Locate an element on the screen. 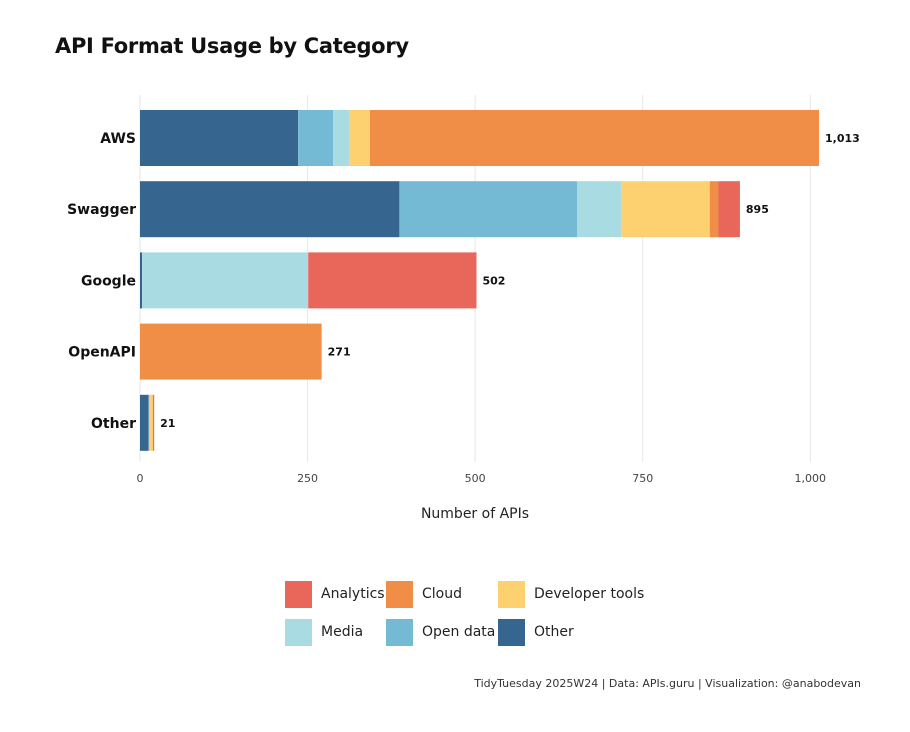  bar-segment-google-media is located at coordinates (225, 280).